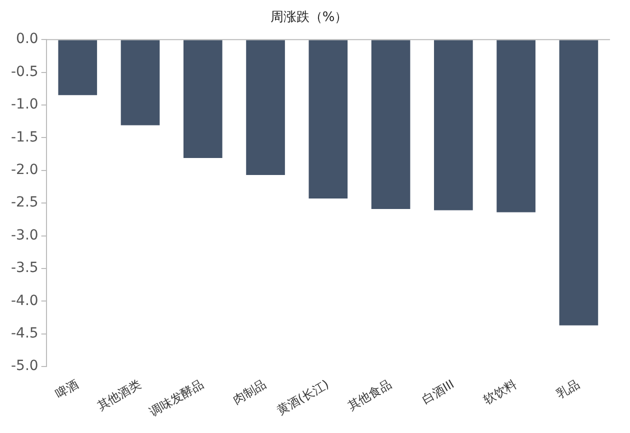  I want to click on x-tick-label: 啤酒, so click(66, 389).